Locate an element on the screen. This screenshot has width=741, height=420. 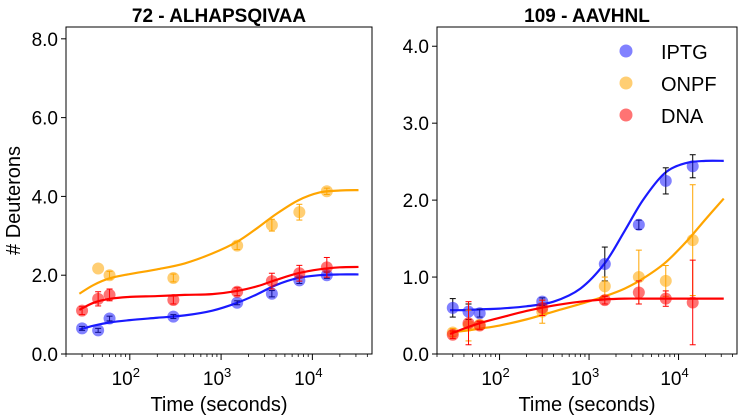
legend-marker-onpf is located at coordinates (626, 83).